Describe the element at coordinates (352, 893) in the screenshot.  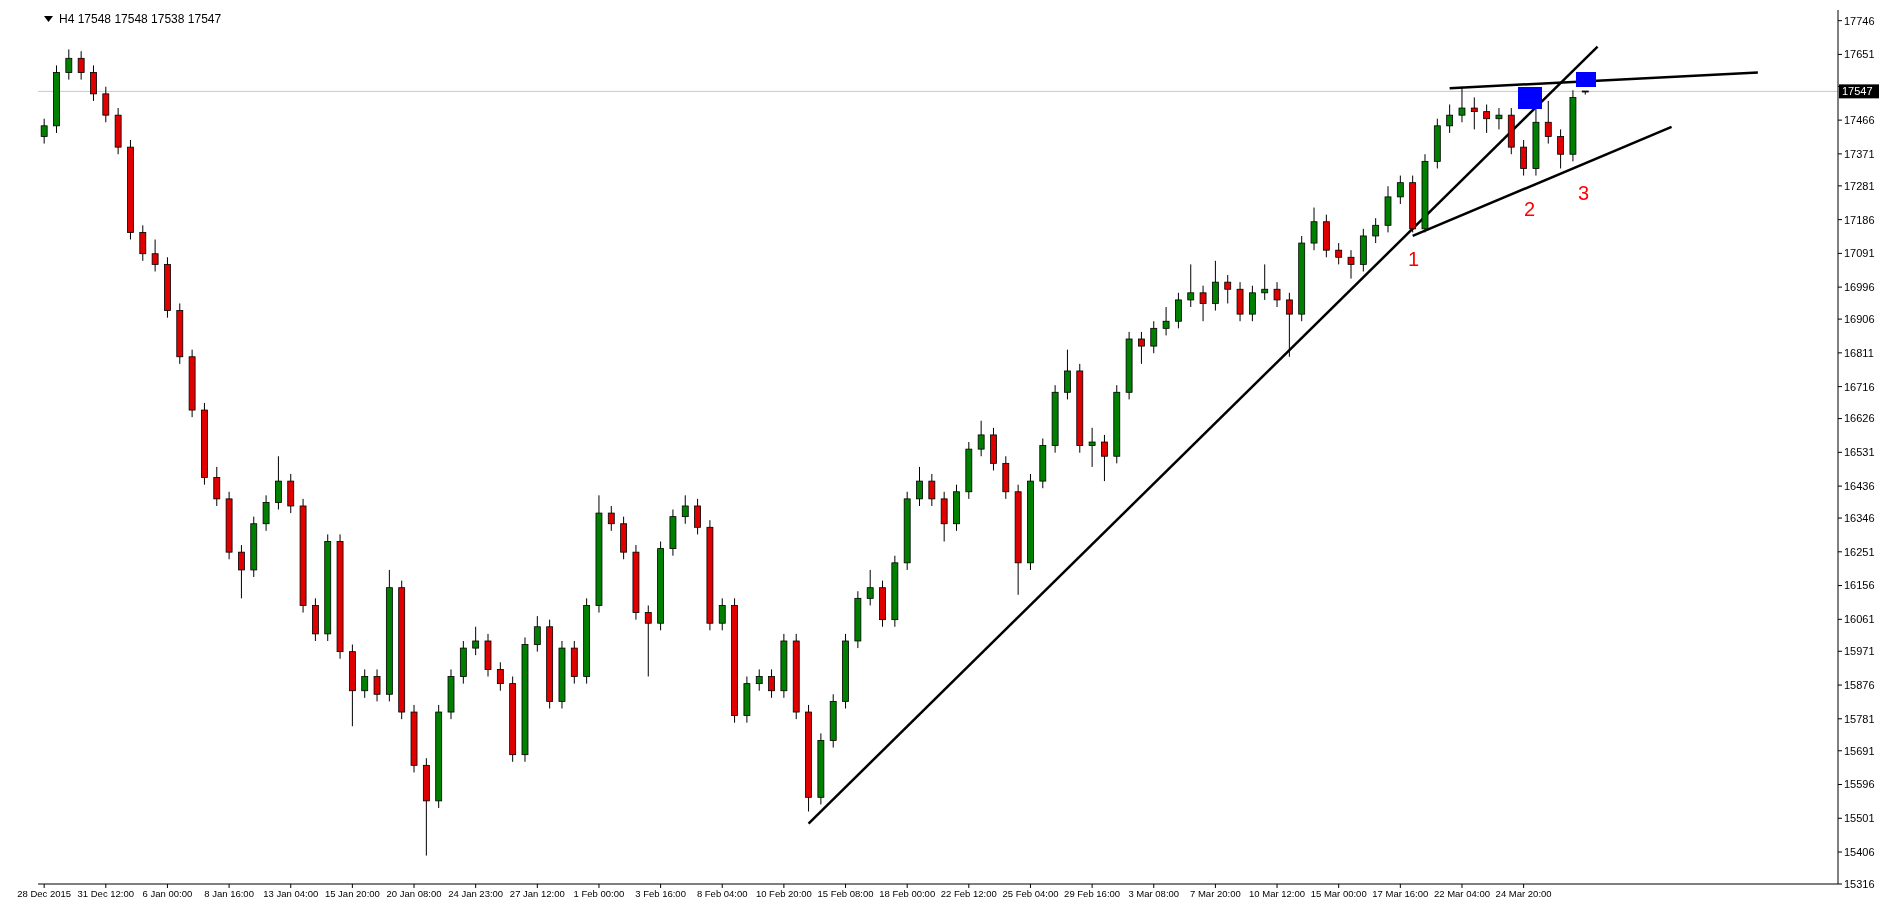
I see `x-tick-label: 15 Jan 20:00` at that location.